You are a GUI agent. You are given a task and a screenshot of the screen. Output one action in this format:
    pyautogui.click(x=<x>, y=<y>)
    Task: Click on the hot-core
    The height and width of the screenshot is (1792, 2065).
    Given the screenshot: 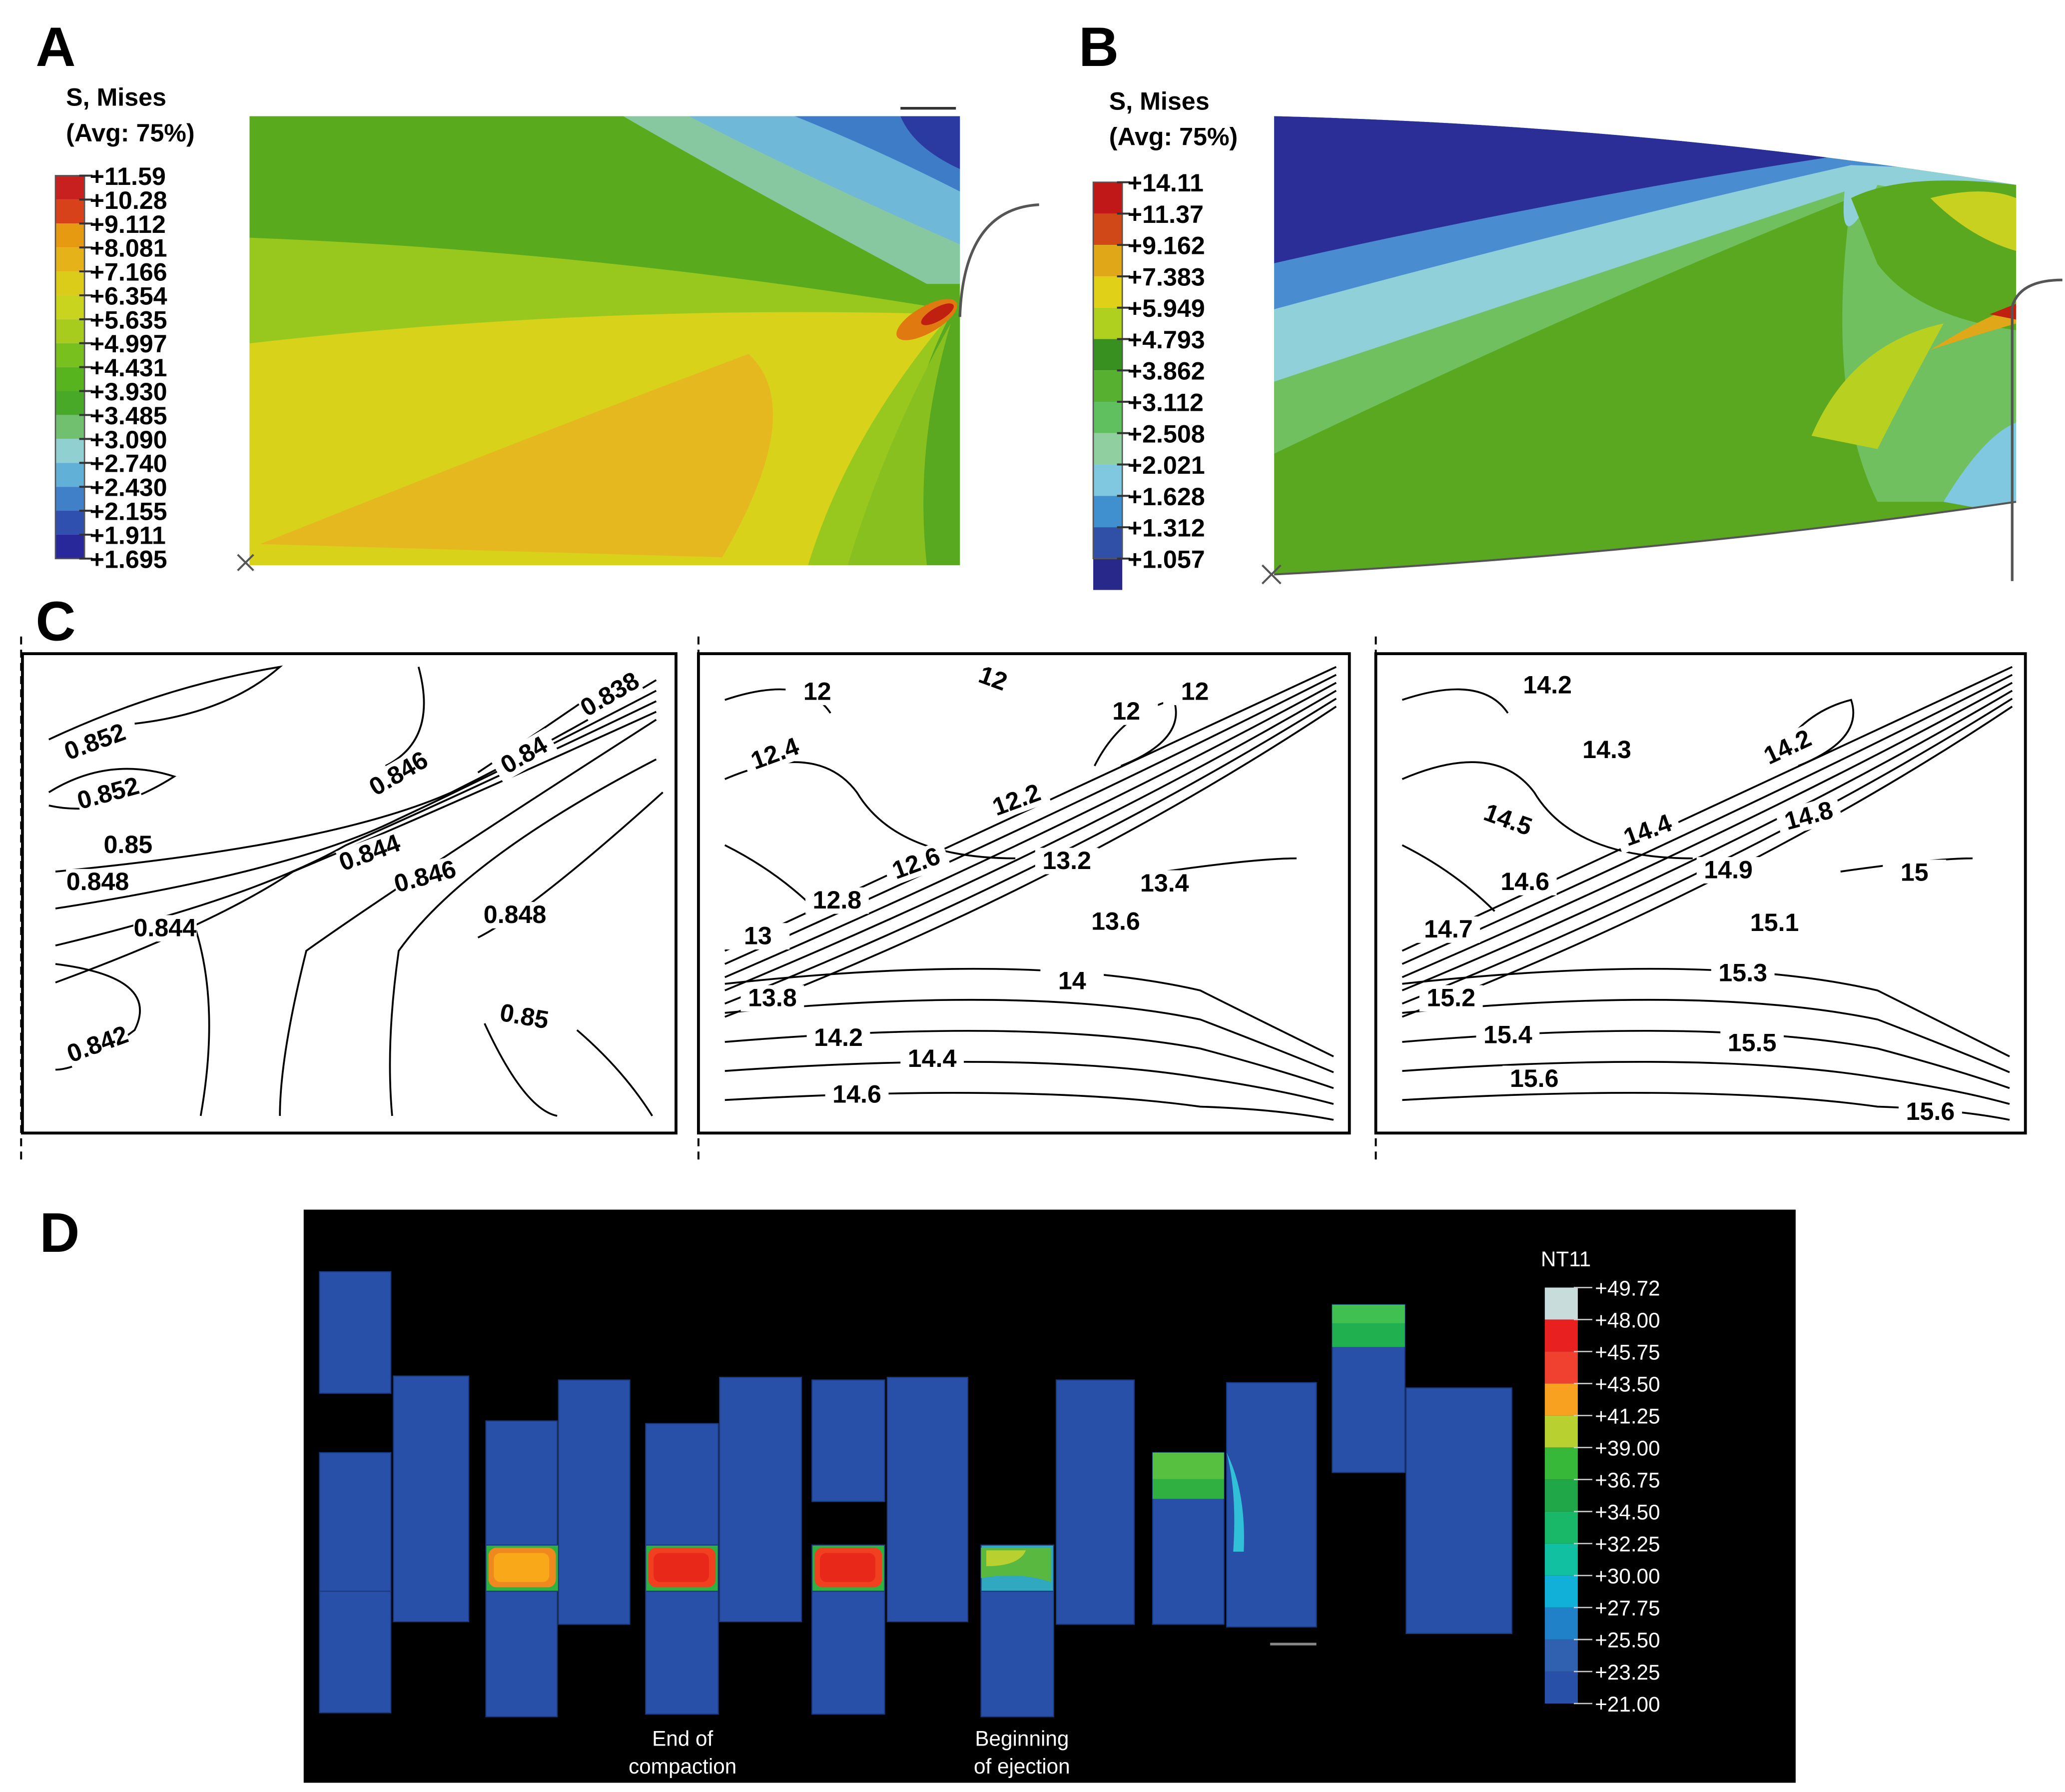 What is the action you would take?
    pyautogui.click(x=681, y=1568)
    